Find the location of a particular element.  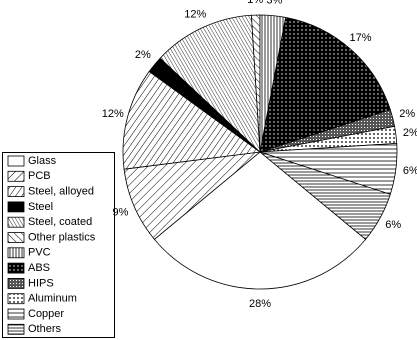

legend-label: PCB is located at coordinates (39, 176).